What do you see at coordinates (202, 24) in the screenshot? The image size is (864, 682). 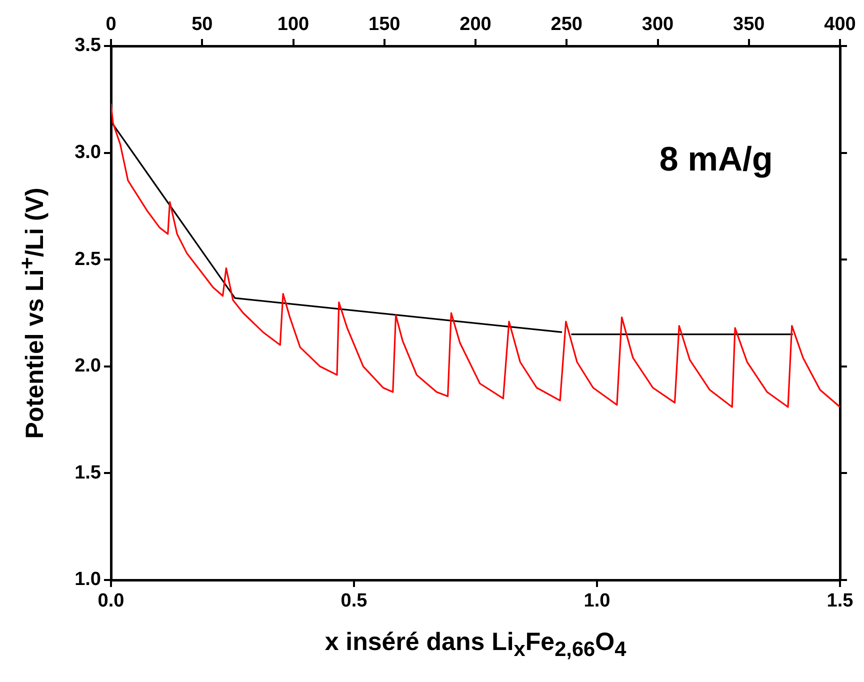 I see `x2-tick-label: 50` at bounding box center [202, 24].